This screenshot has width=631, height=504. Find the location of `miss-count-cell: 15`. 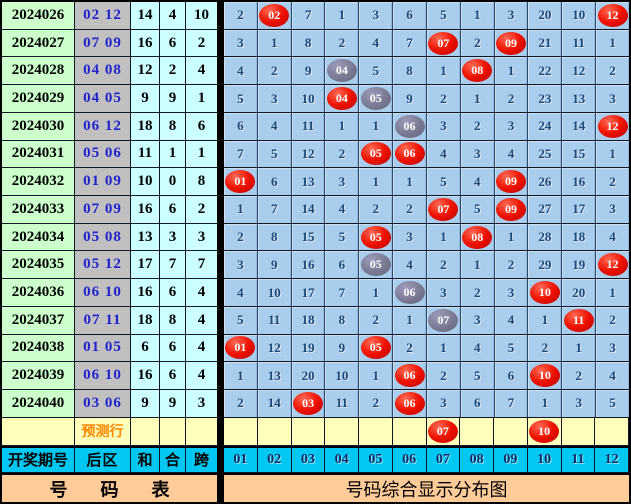

miss-count-cell: 15 is located at coordinates (308, 237).